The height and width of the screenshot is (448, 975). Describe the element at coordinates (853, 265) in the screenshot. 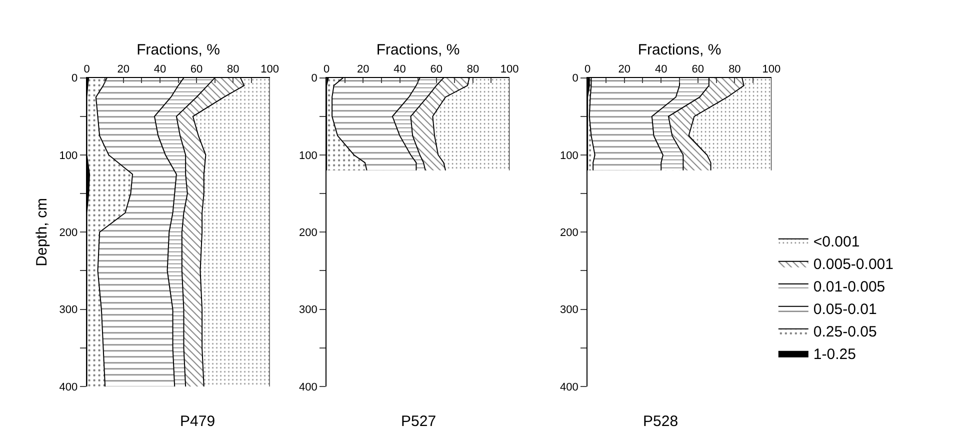

I see `legend-label: 0.005-0.001` at that location.